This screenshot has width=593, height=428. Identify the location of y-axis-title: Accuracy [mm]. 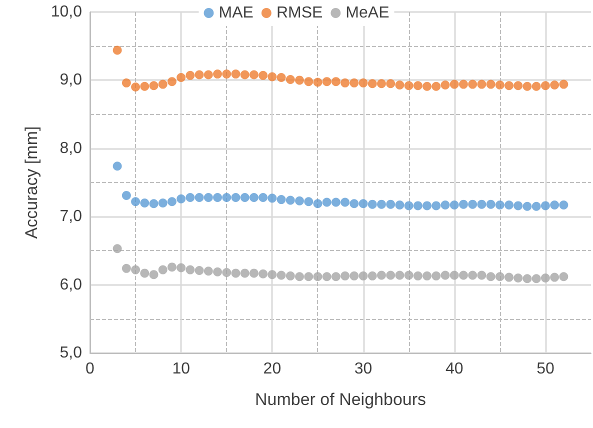
(31, 182).